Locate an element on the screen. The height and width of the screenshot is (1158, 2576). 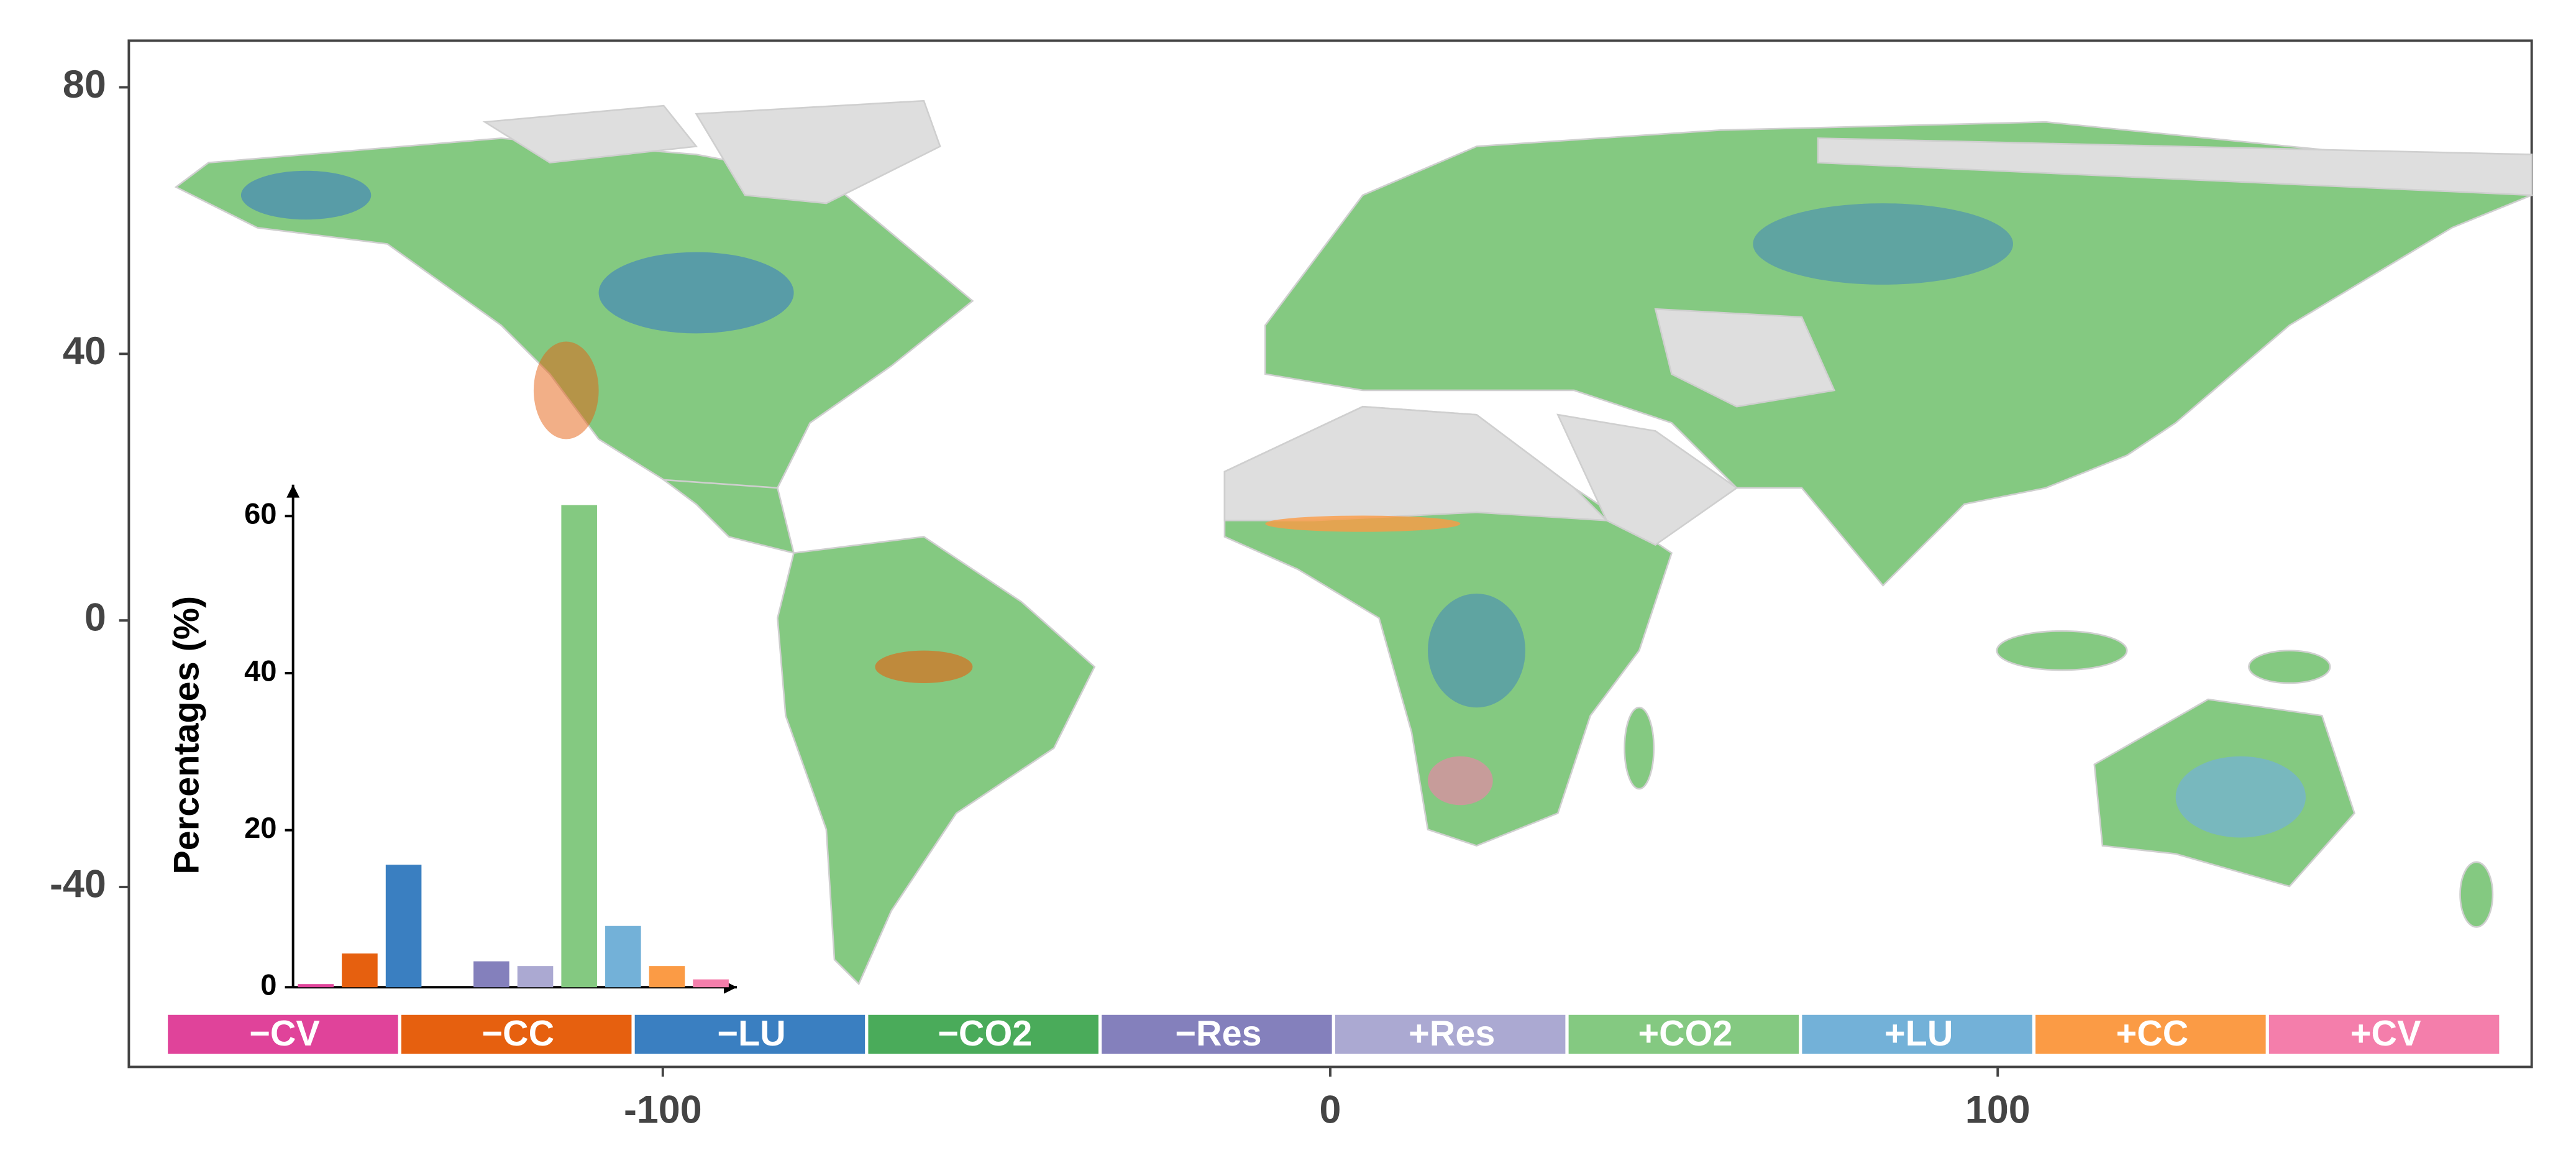
arabia is located at coordinates (1647, 479).